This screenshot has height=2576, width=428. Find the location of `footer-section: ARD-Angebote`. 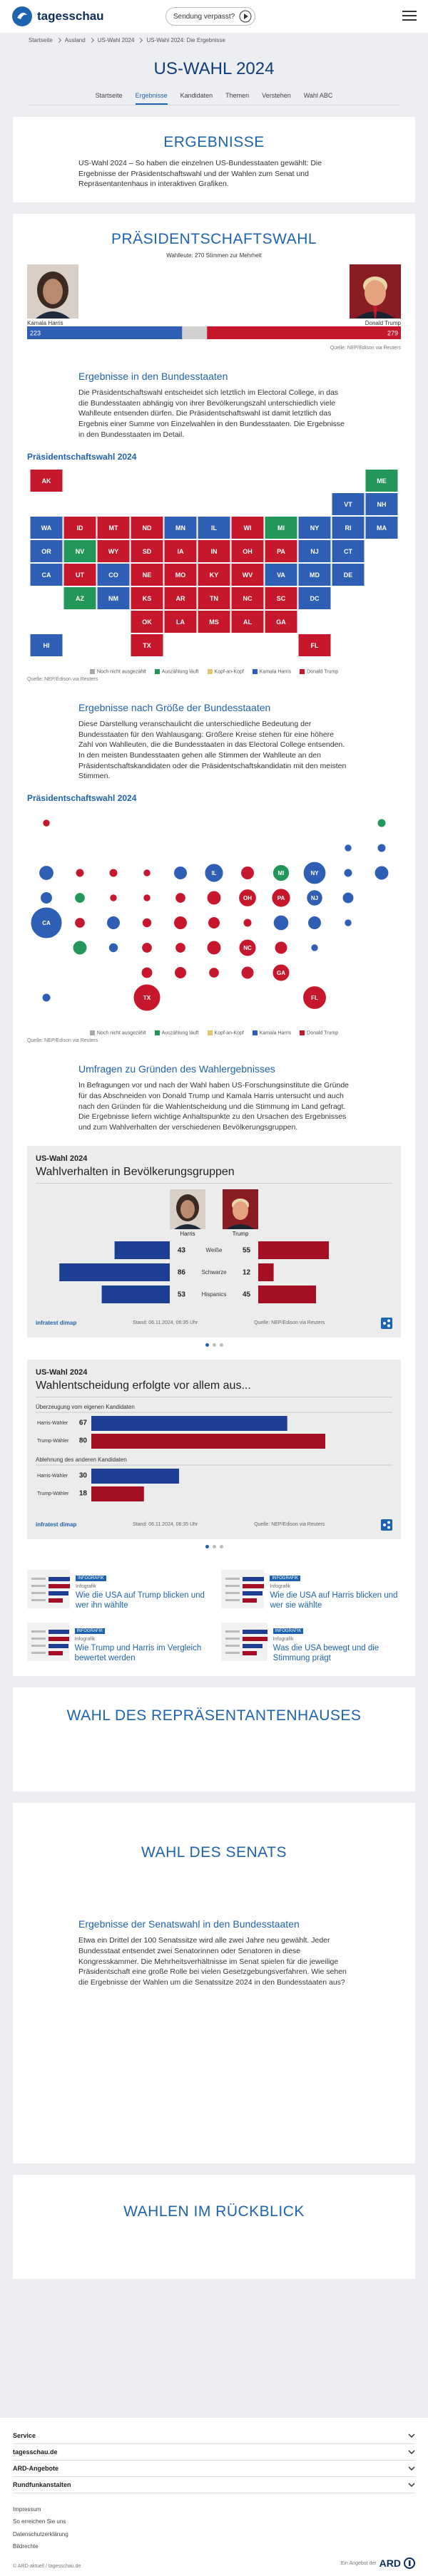

footer-section: ARD-Angebote is located at coordinates (214, 2469).